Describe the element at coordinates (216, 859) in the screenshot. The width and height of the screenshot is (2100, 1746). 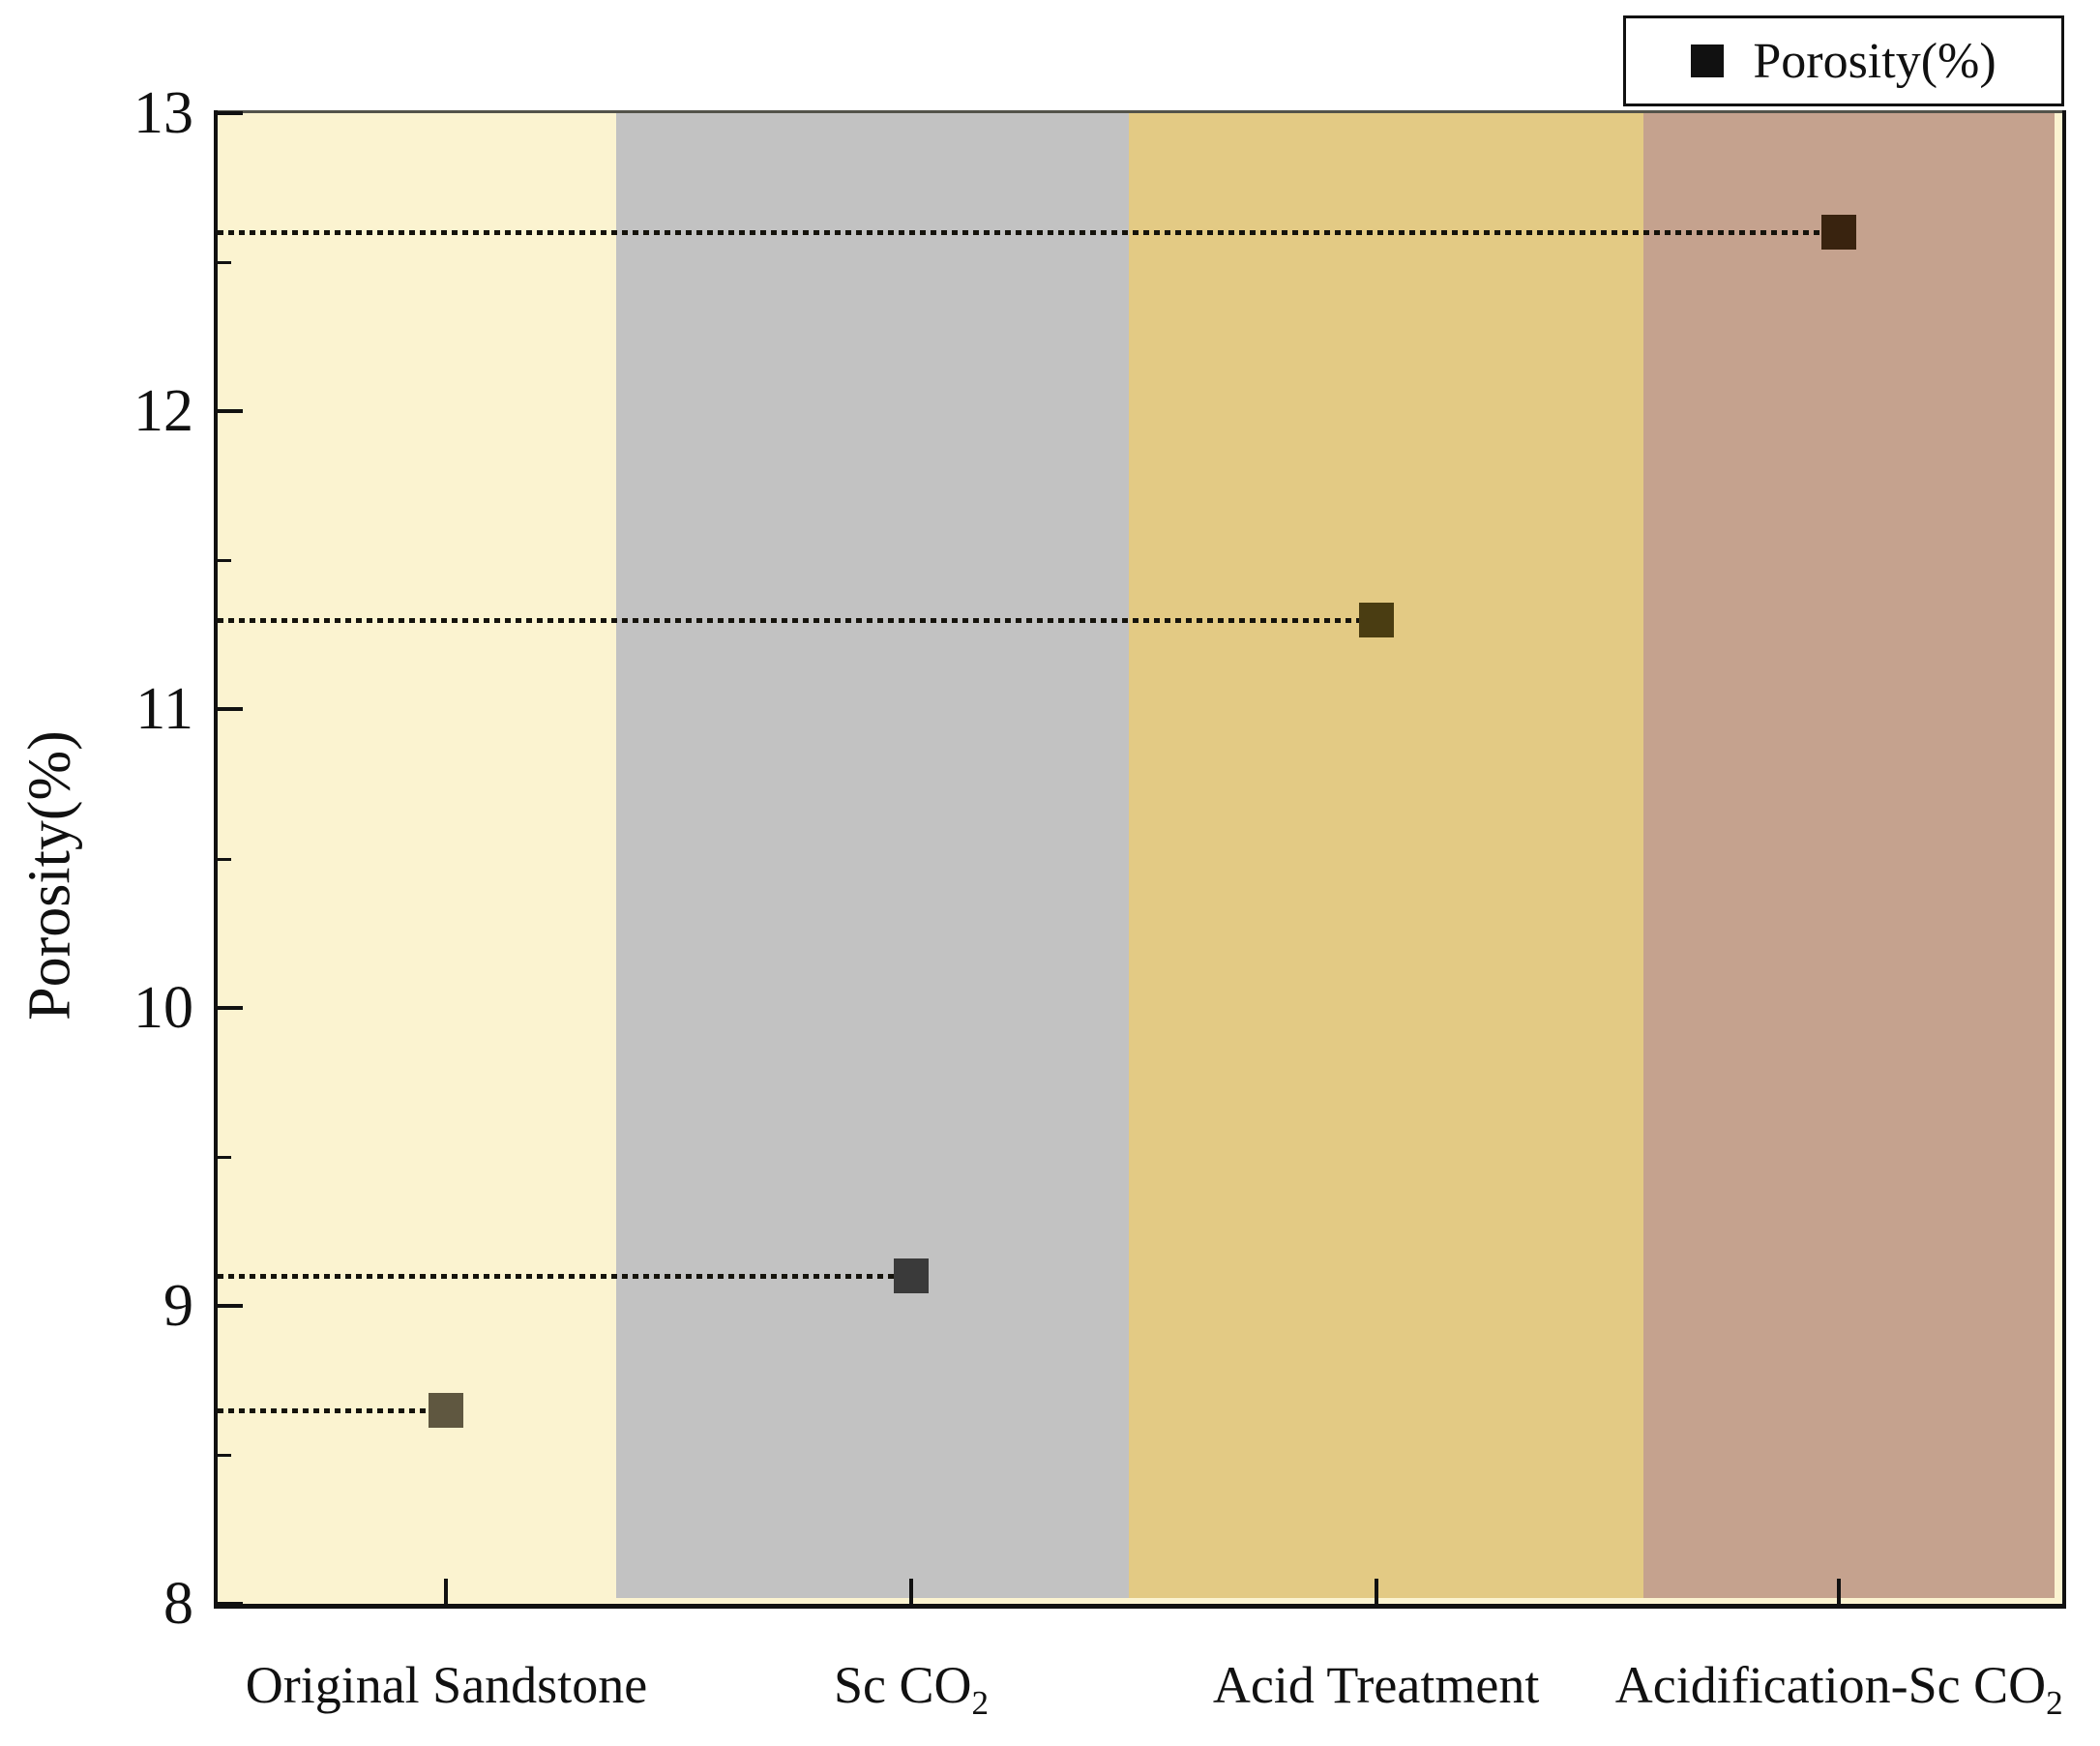
I see `y-axis-line` at that location.